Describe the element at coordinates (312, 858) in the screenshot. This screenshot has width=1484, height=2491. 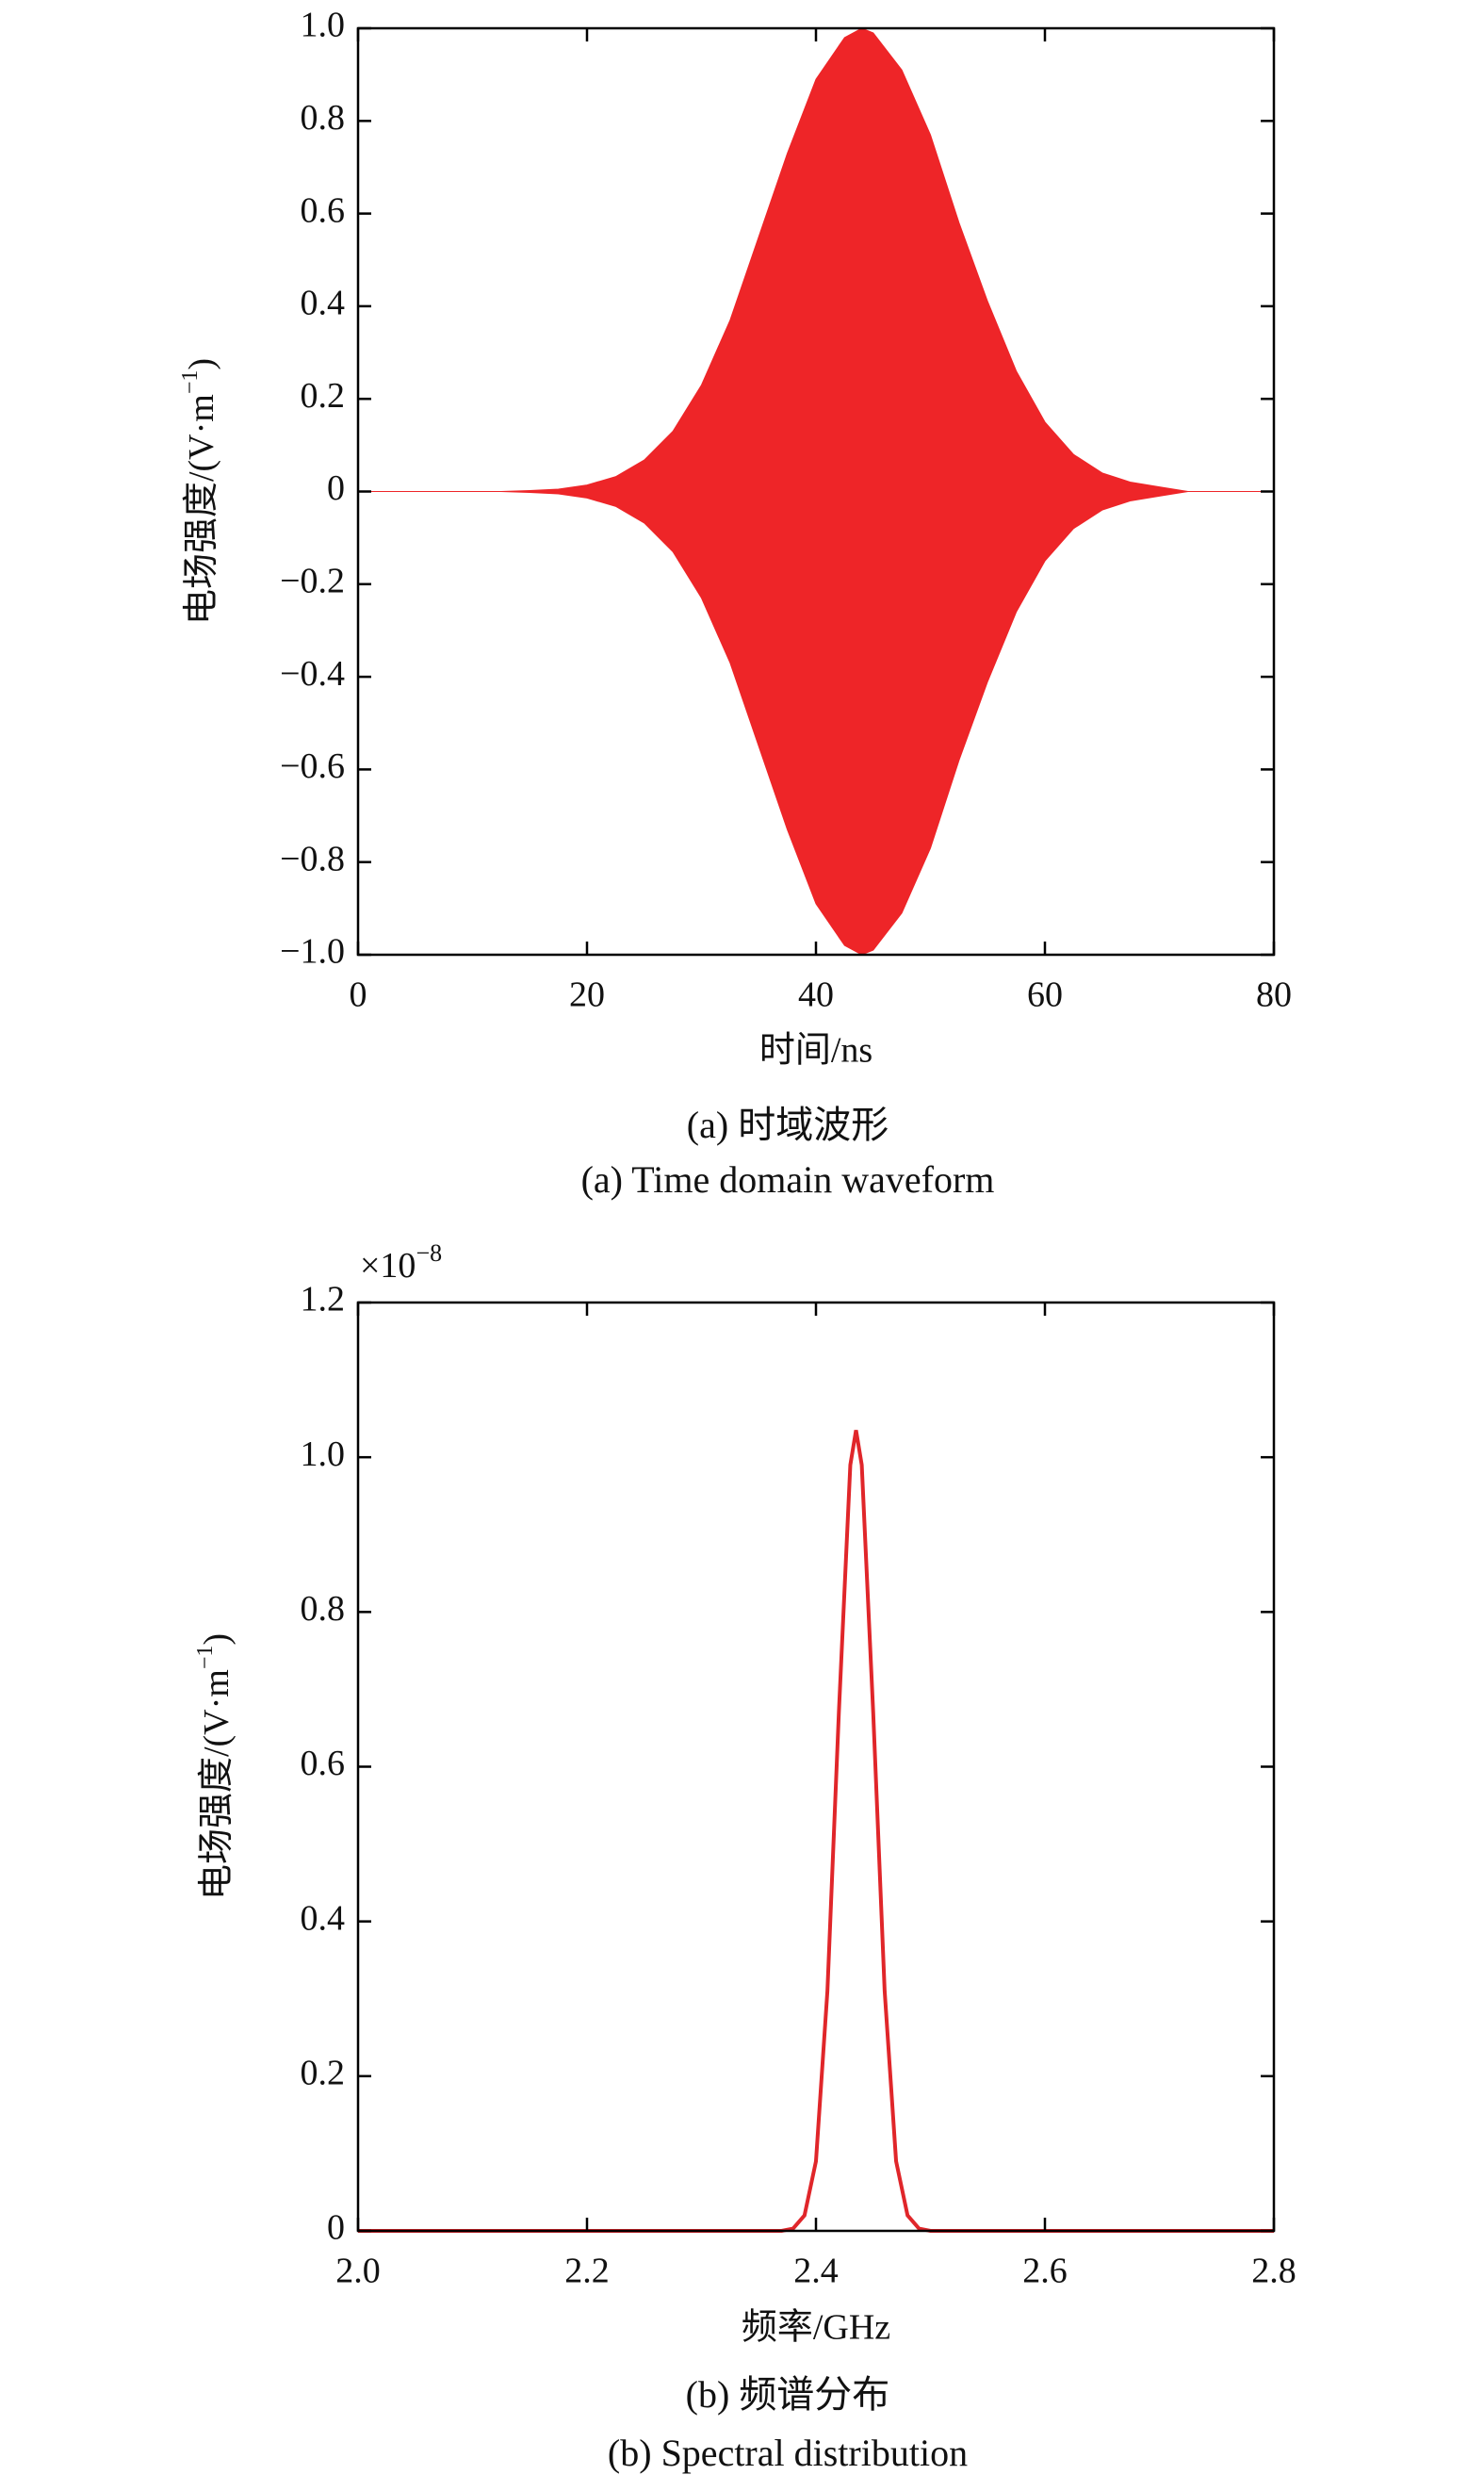
I see `y-tick-label: −0.8` at that location.